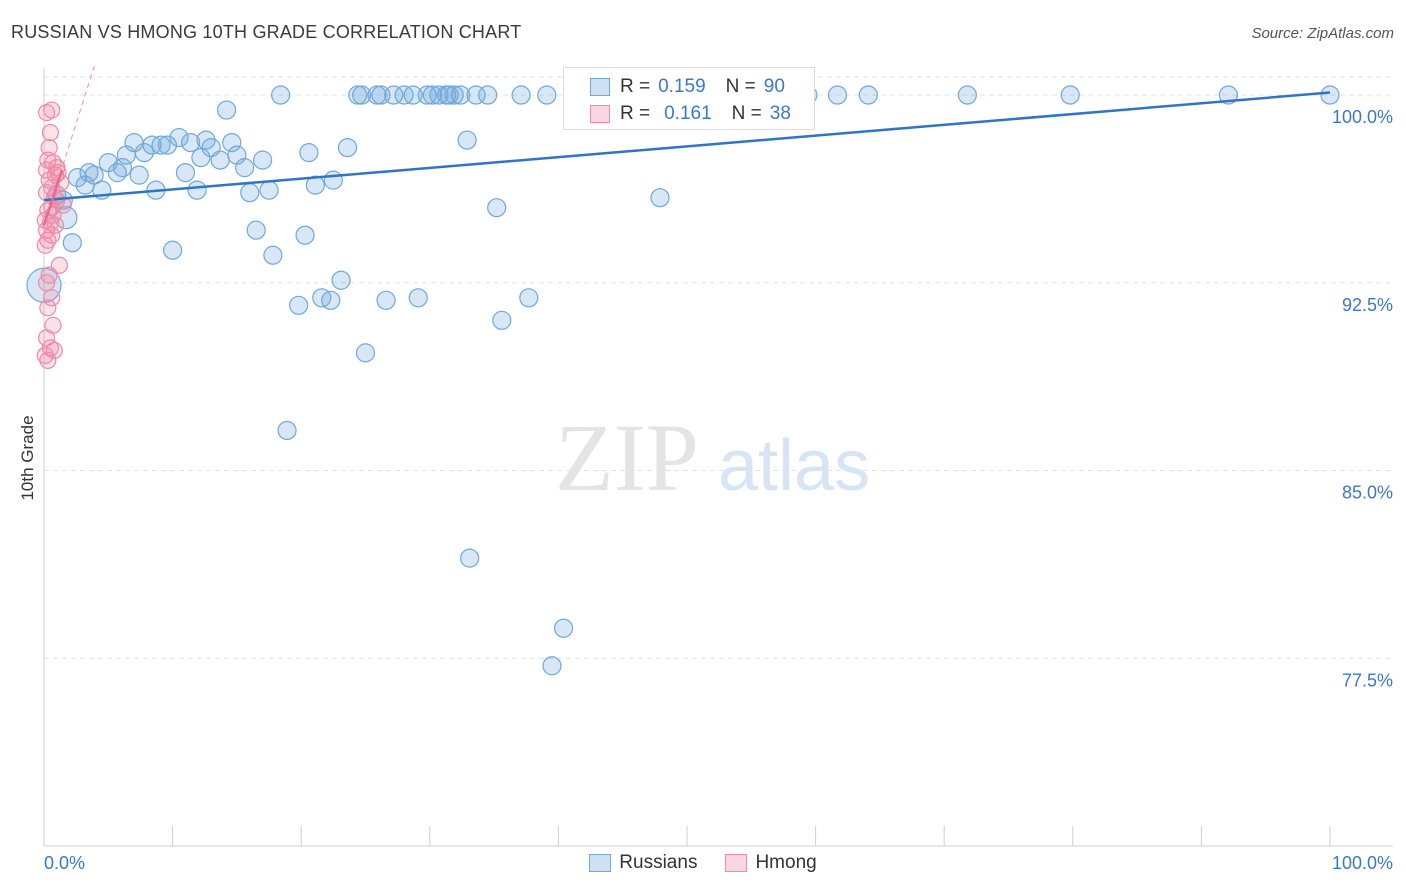  What do you see at coordinates (1362, 863) in the screenshot?
I see `x-tick-label: 100.0%` at bounding box center [1362, 863].